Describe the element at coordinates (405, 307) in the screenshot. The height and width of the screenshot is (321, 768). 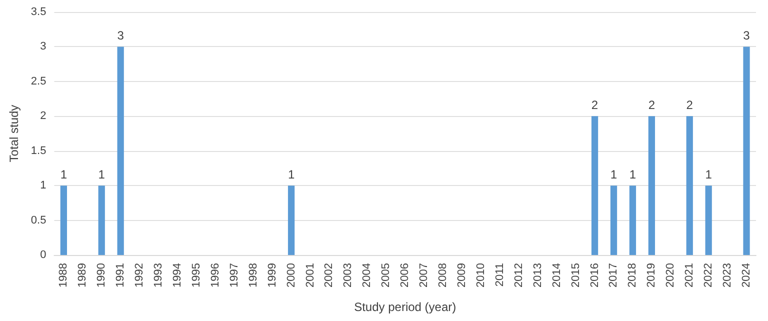
I see `x-axis-title: Study period (year)` at that location.